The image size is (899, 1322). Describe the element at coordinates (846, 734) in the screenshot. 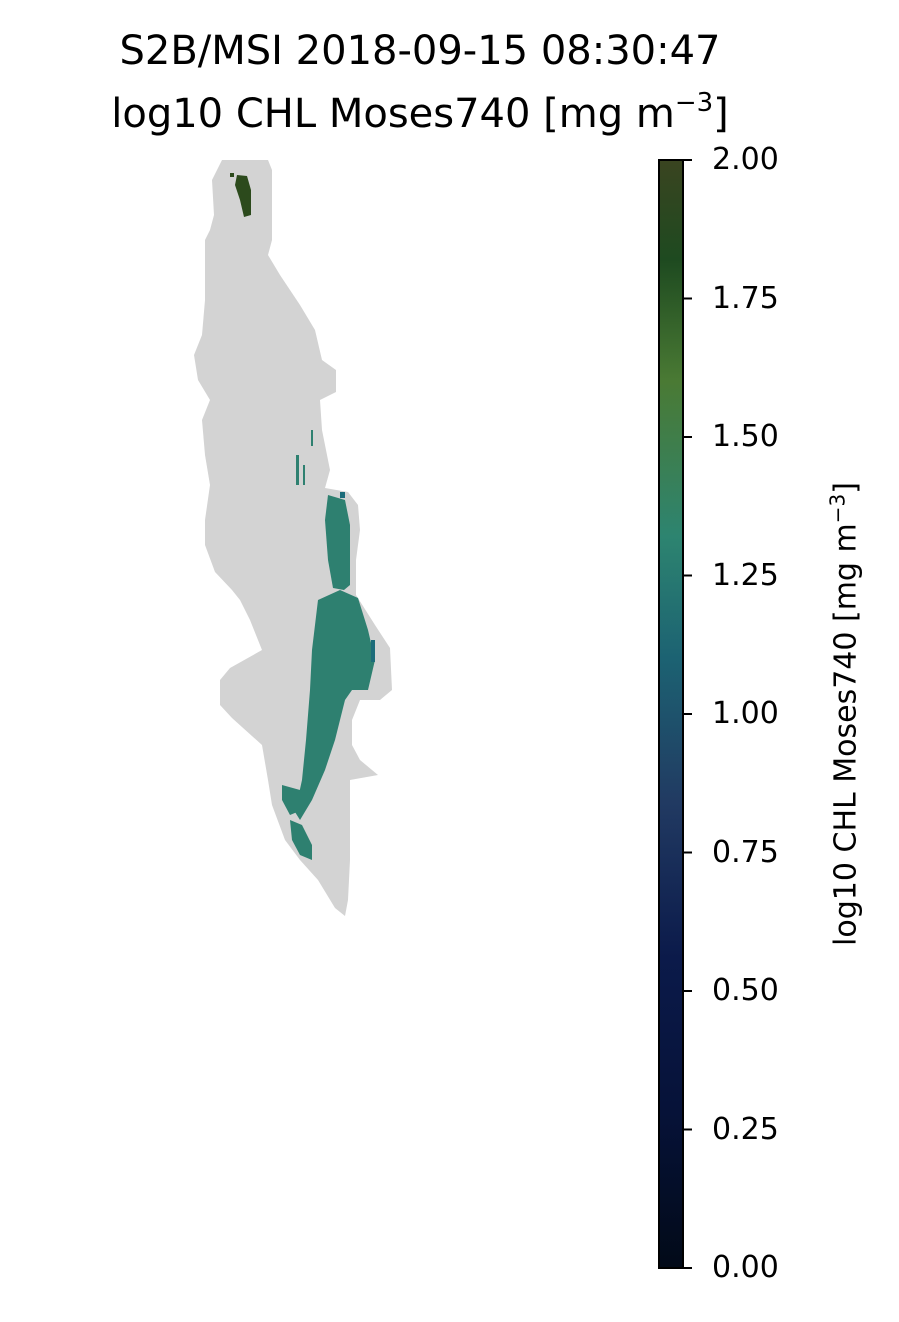

I see `colorbar-label-text: log10 CHL Moses740 [mg m` at that location.